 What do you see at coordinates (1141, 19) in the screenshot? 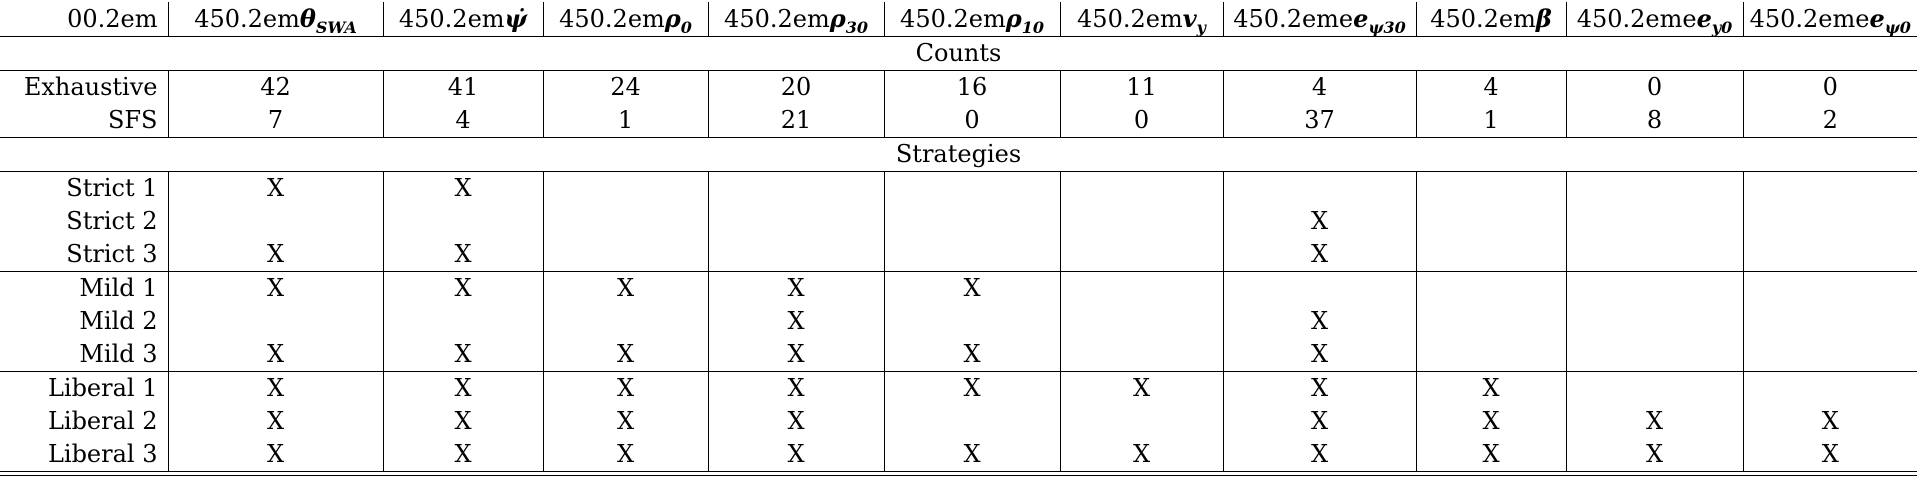
I see `column-header: 450.2emvy` at bounding box center [1141, 19].